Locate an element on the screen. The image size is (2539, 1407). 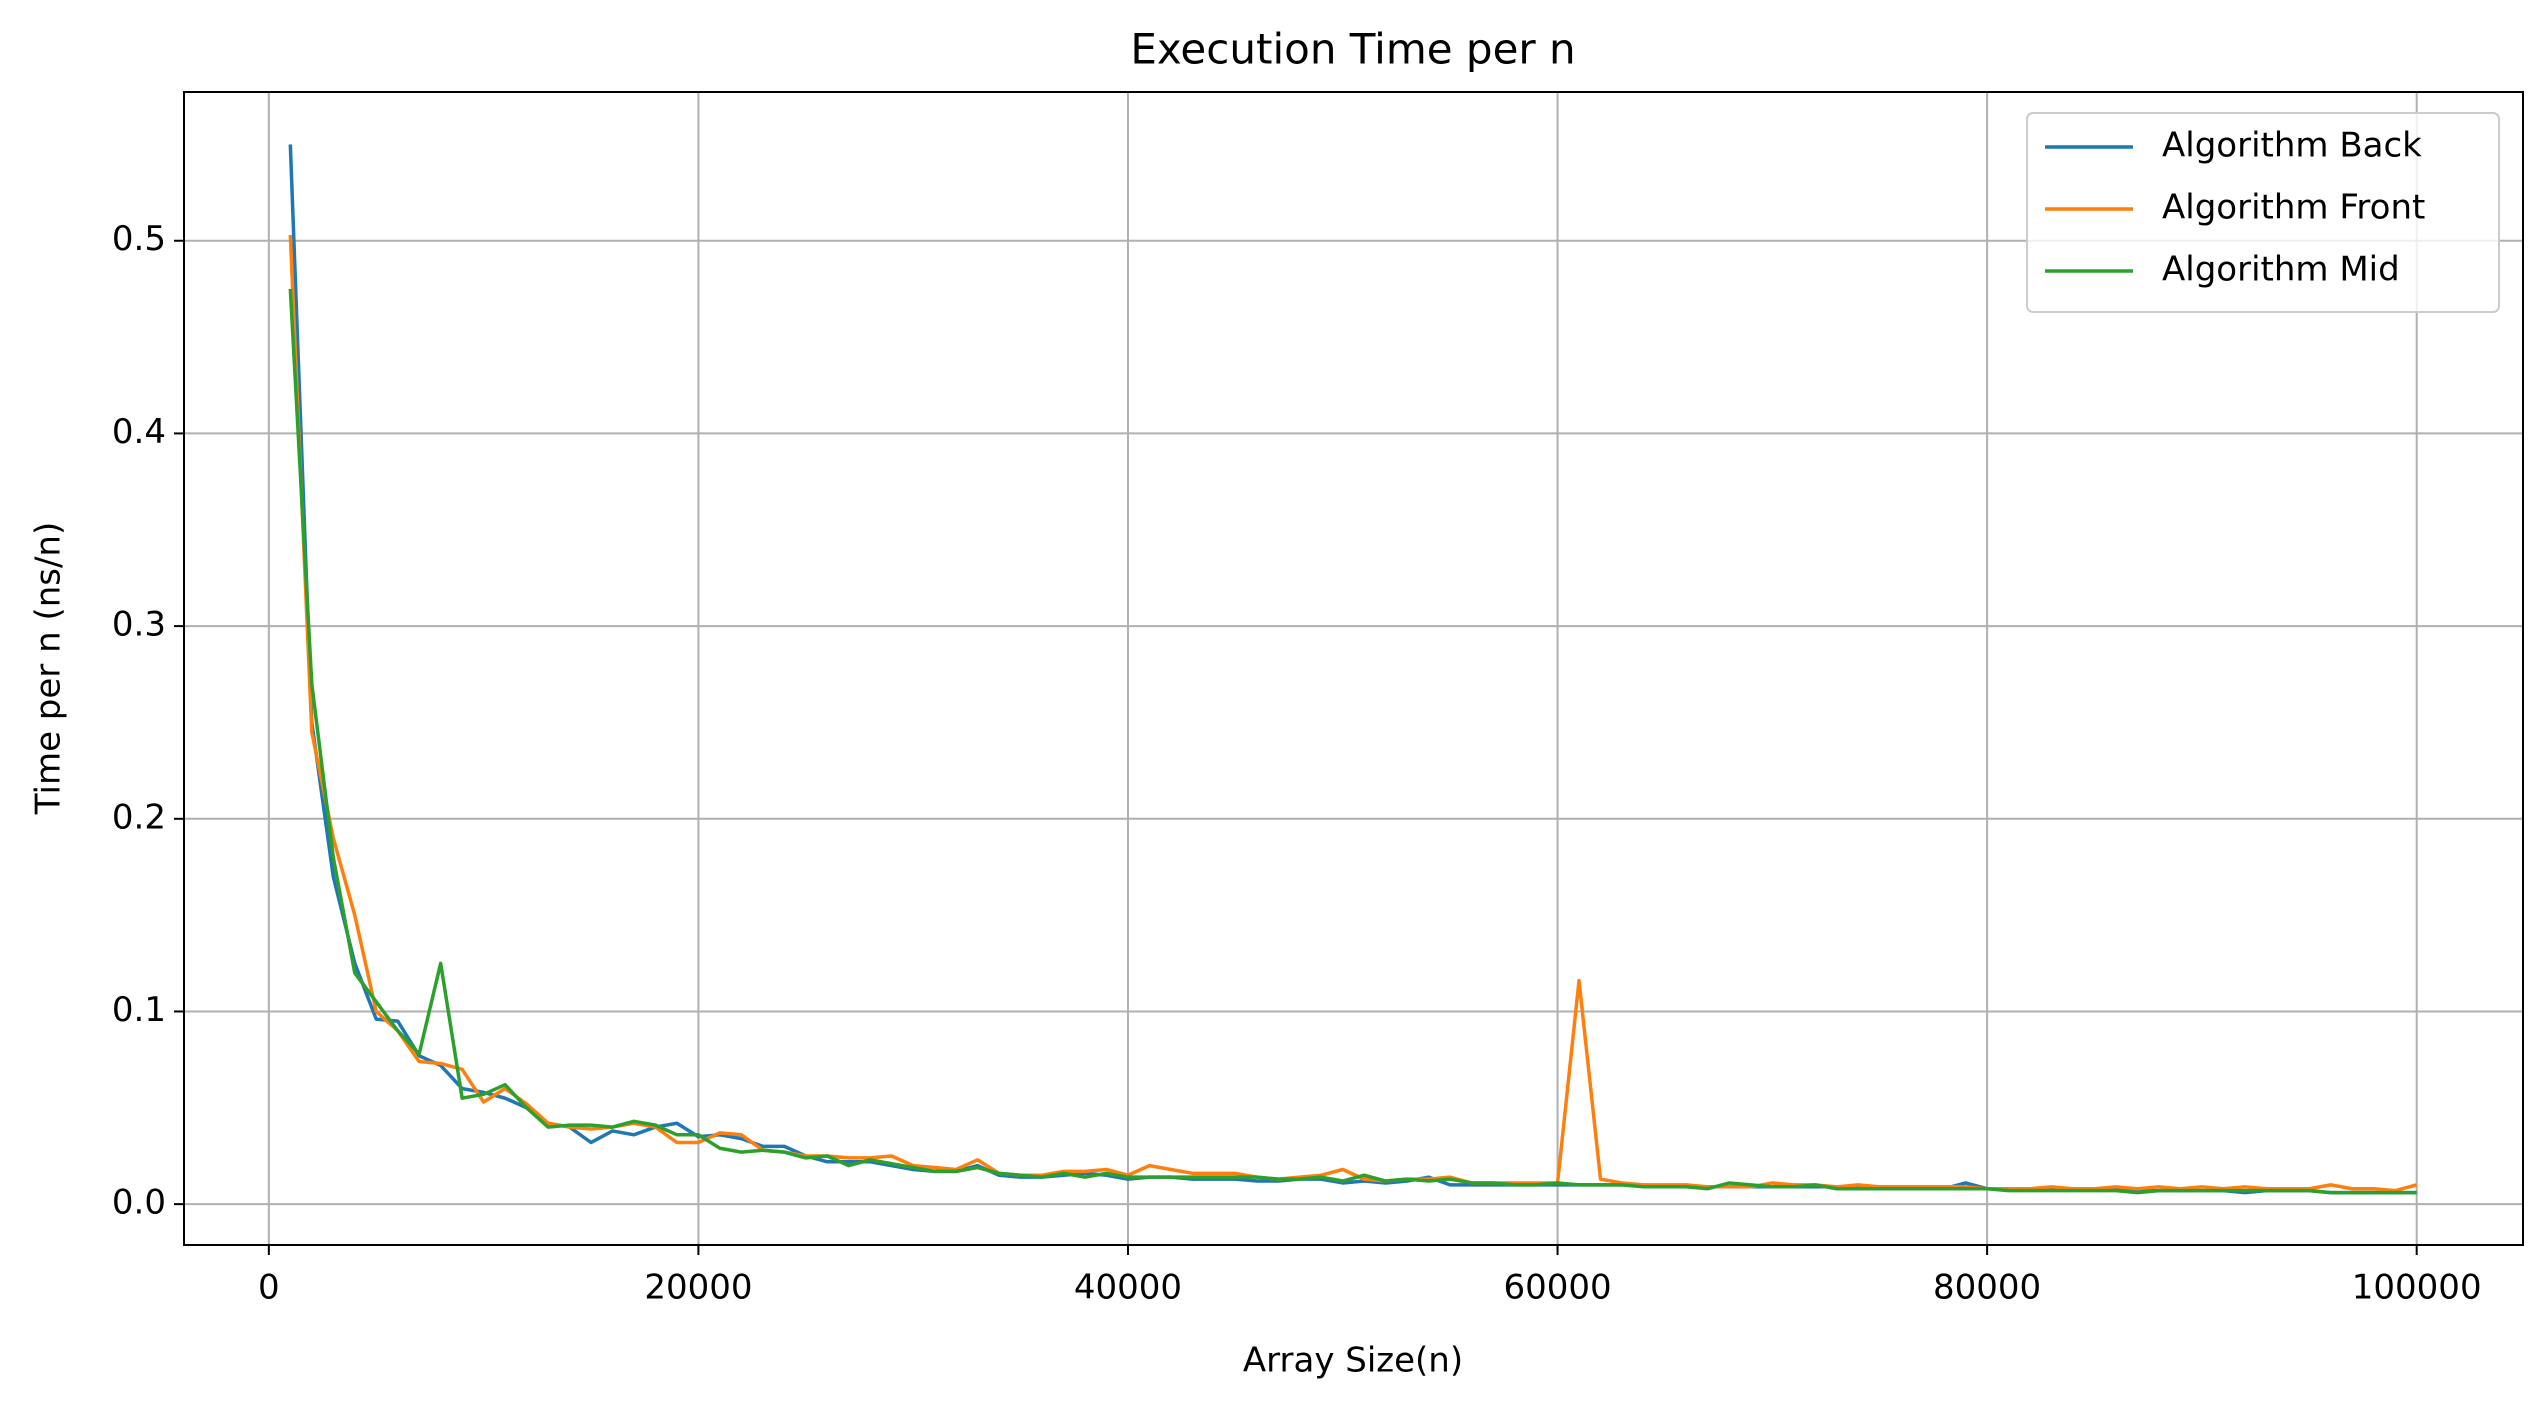
y-tick-label: 0.4 is located at coordinates (139, 432).